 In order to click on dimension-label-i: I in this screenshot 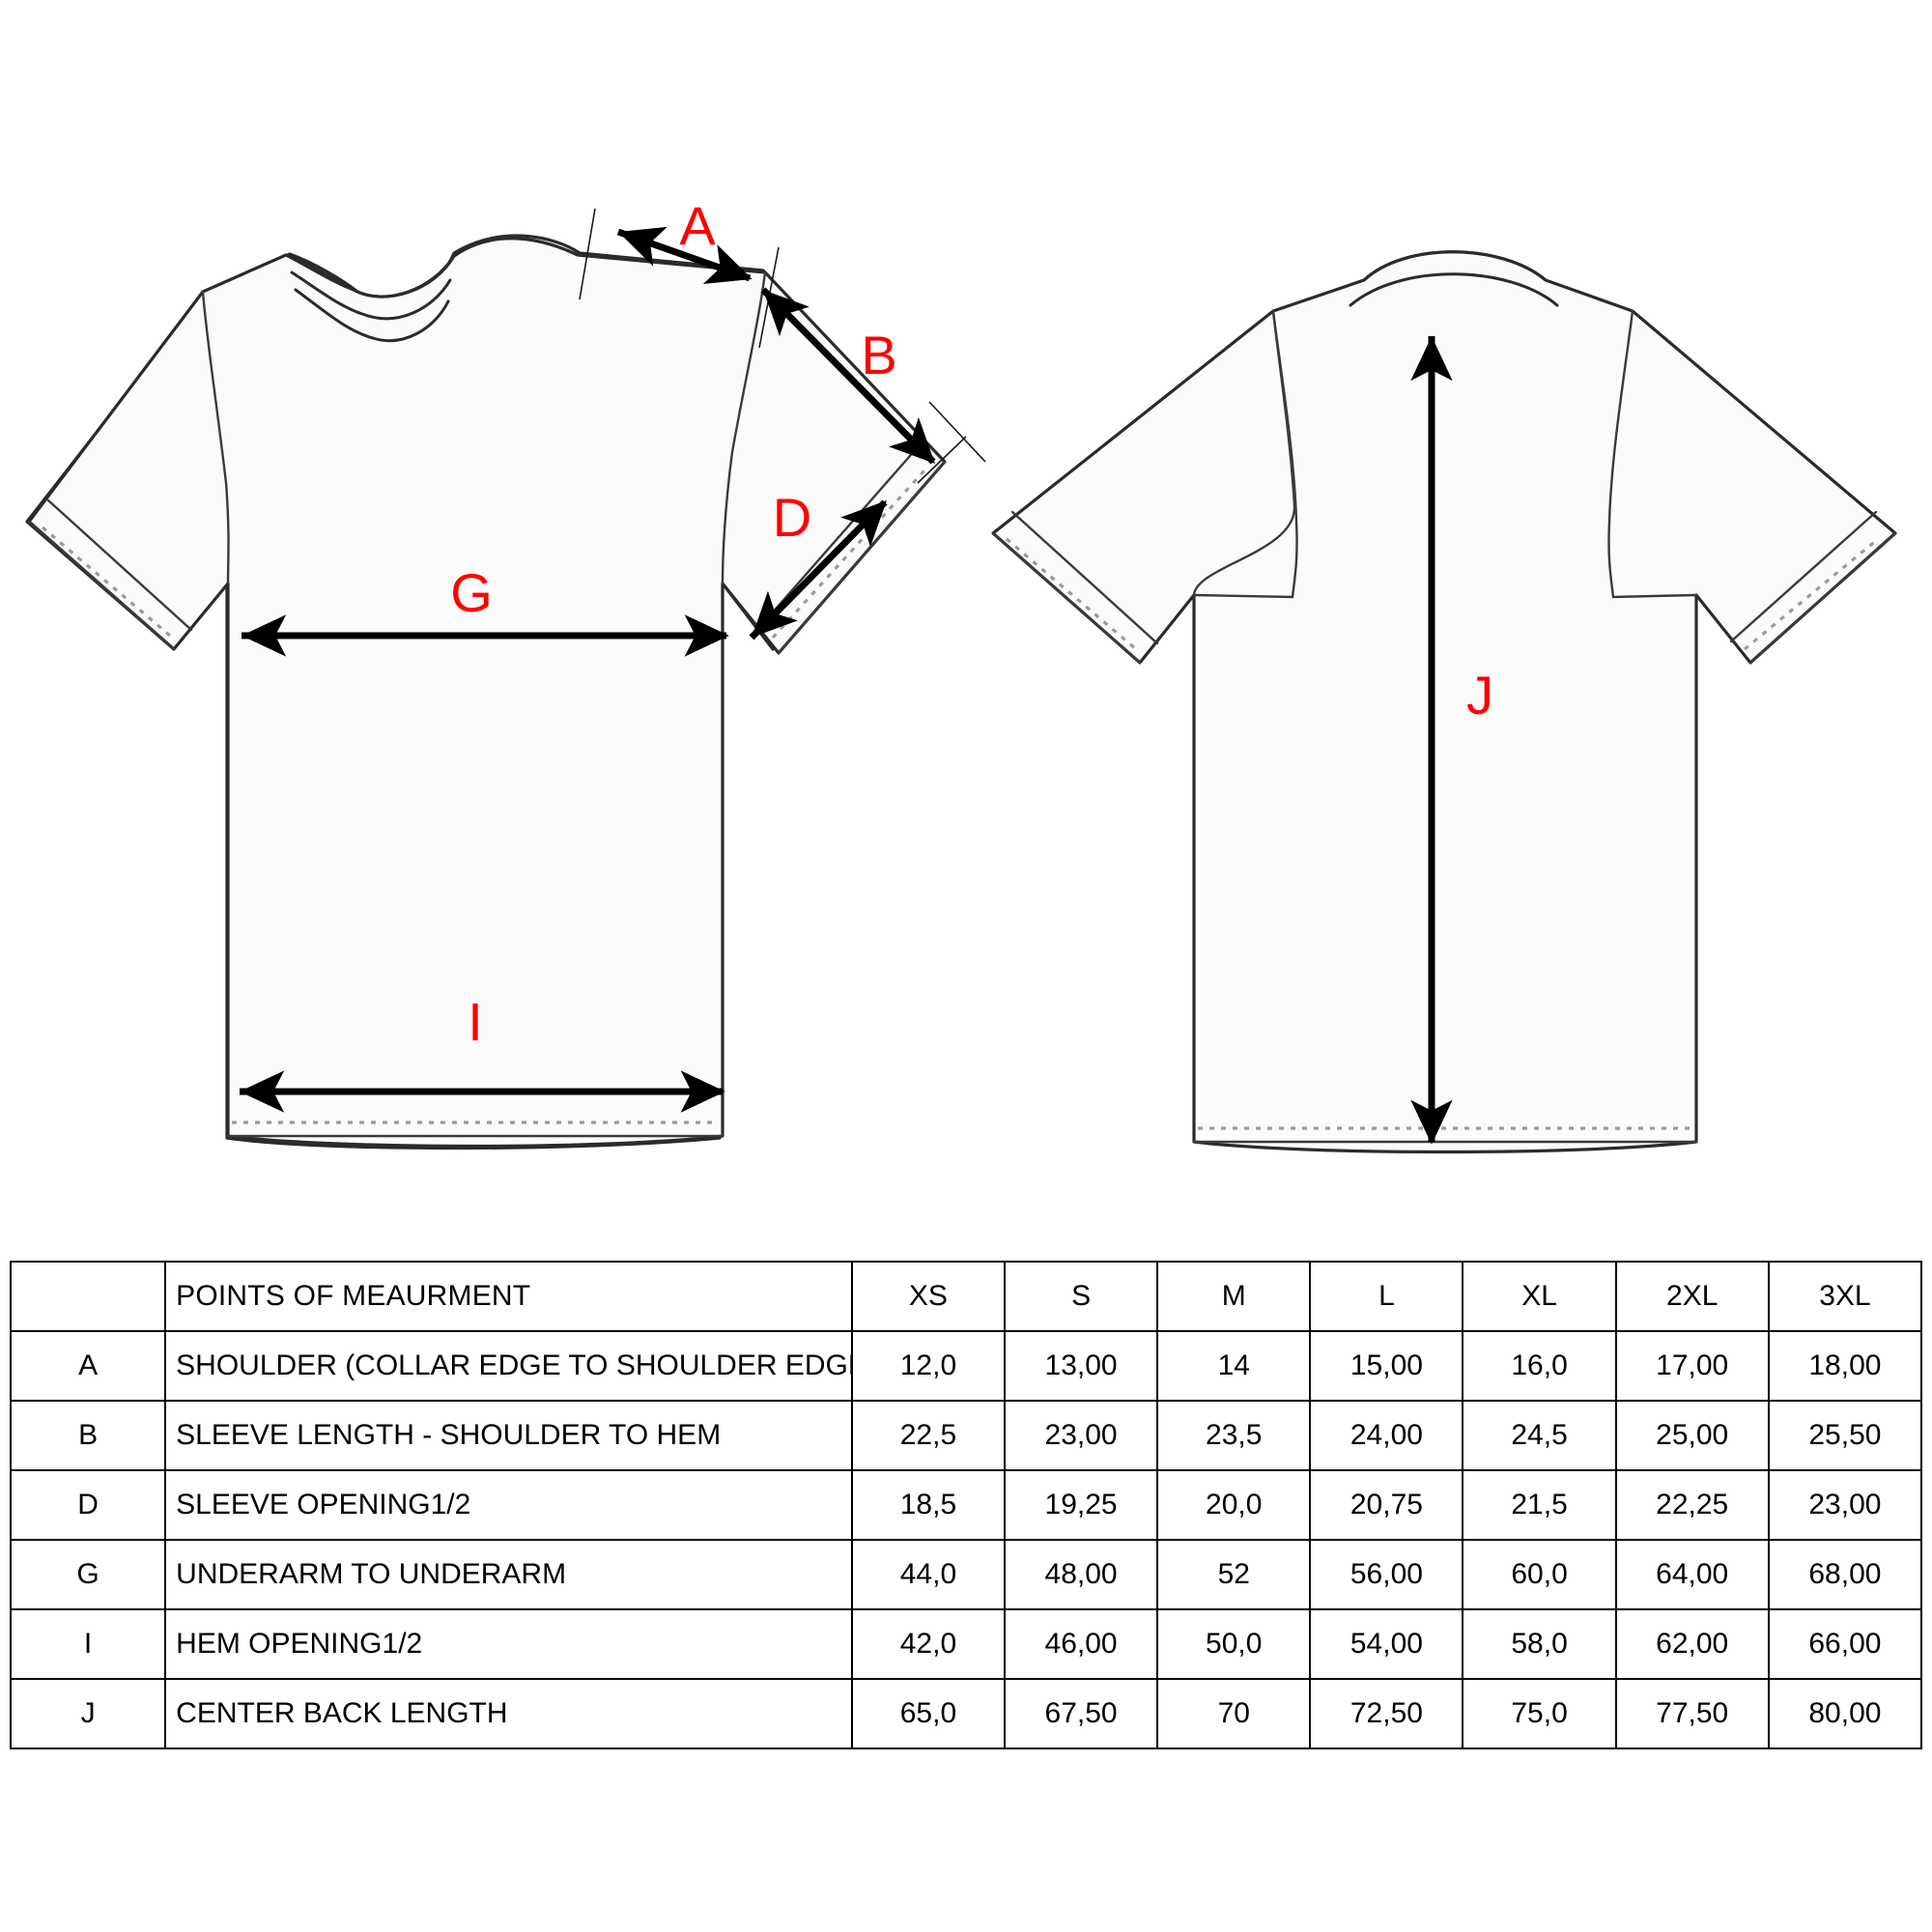, I will do `click(475, 1021)`.